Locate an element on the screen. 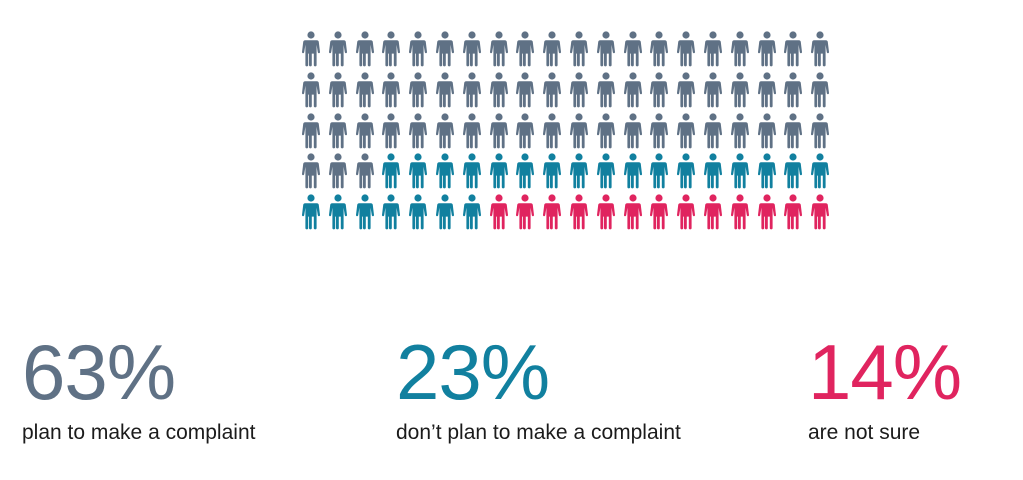 The width and height of the screenshot is (1023, 480). stat-plan-value: 63% is located at coordinates (99, 372).